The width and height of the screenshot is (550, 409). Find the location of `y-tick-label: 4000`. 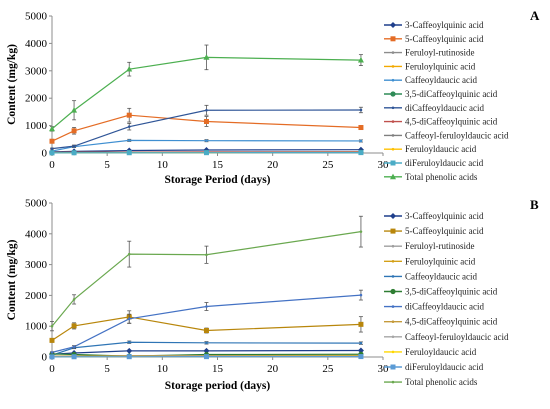

y-tick-label: 4000 is located at coordinates (36, 44).